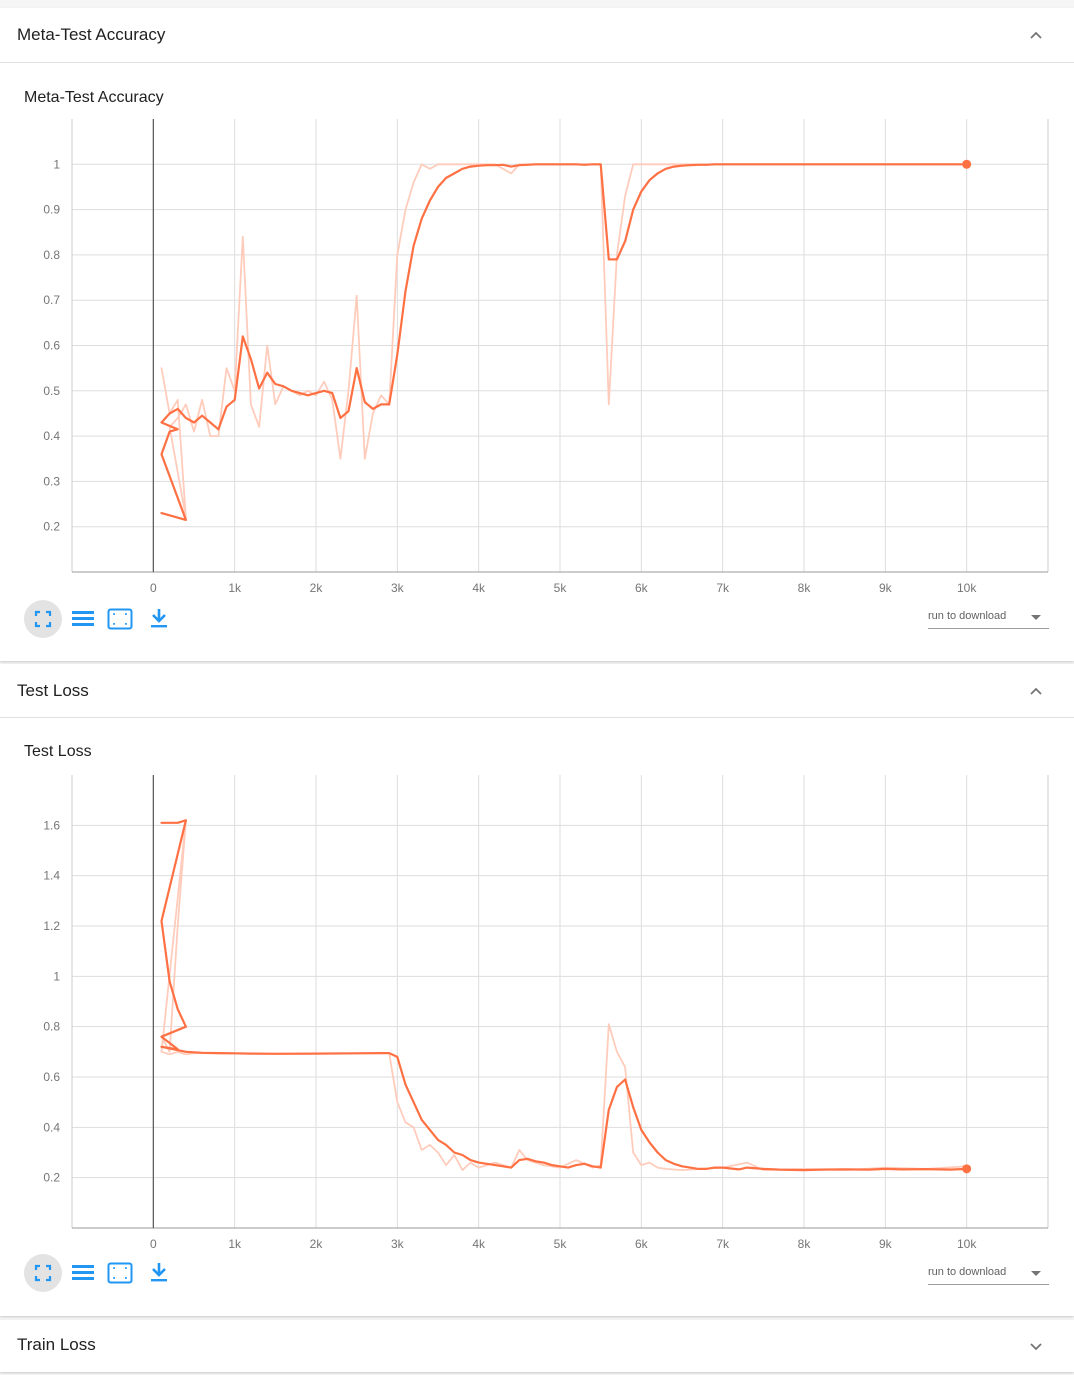 This screenshot has width=1074, height=1375. What do you see at coordinates (56, 1344) in the screenshot?
I see `section-title: Train Loss` at bounding box center [56, 1344].